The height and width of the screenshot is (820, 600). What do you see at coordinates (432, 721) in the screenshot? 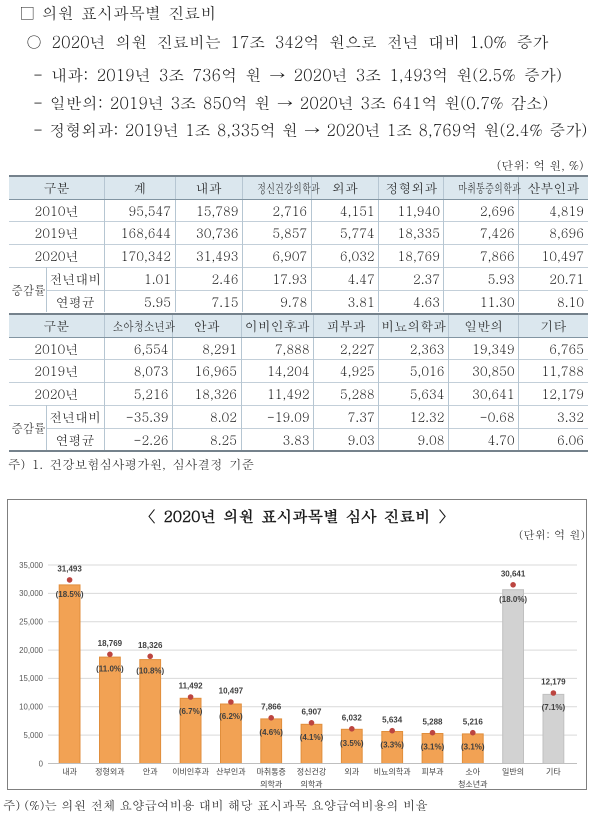
I see `svg-text: 5,288` at bounding box center [432, 721].